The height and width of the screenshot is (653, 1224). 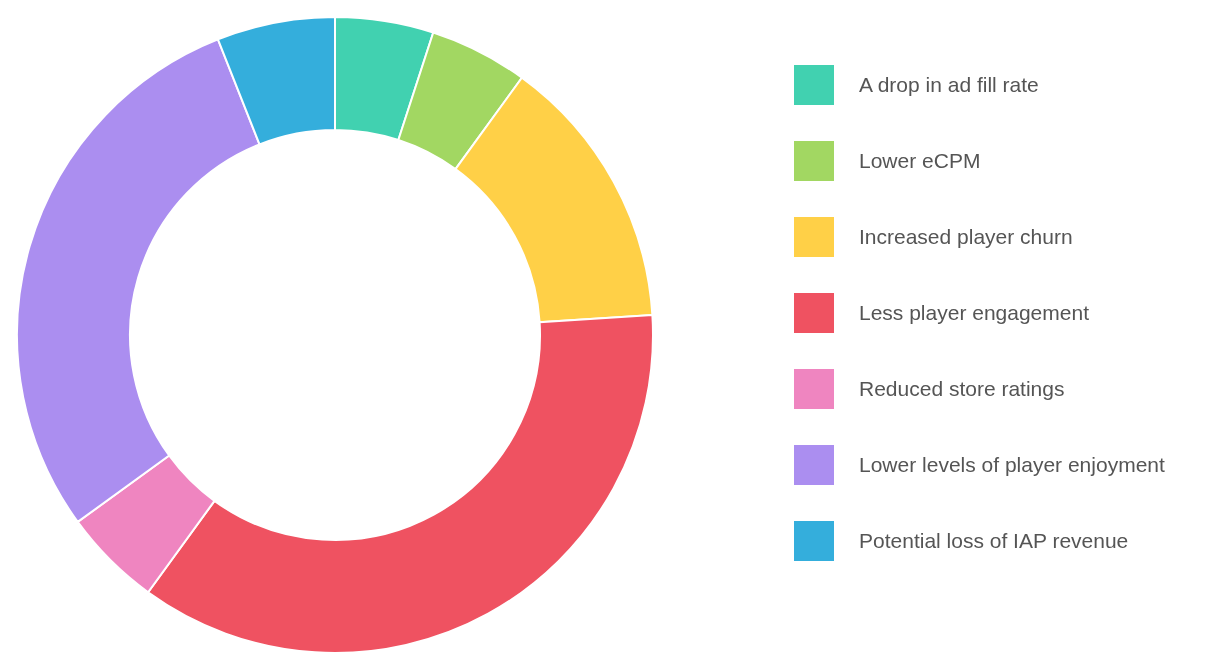 I want to click on legend-label: Reduced store ratings, so click(x=962, y=388).